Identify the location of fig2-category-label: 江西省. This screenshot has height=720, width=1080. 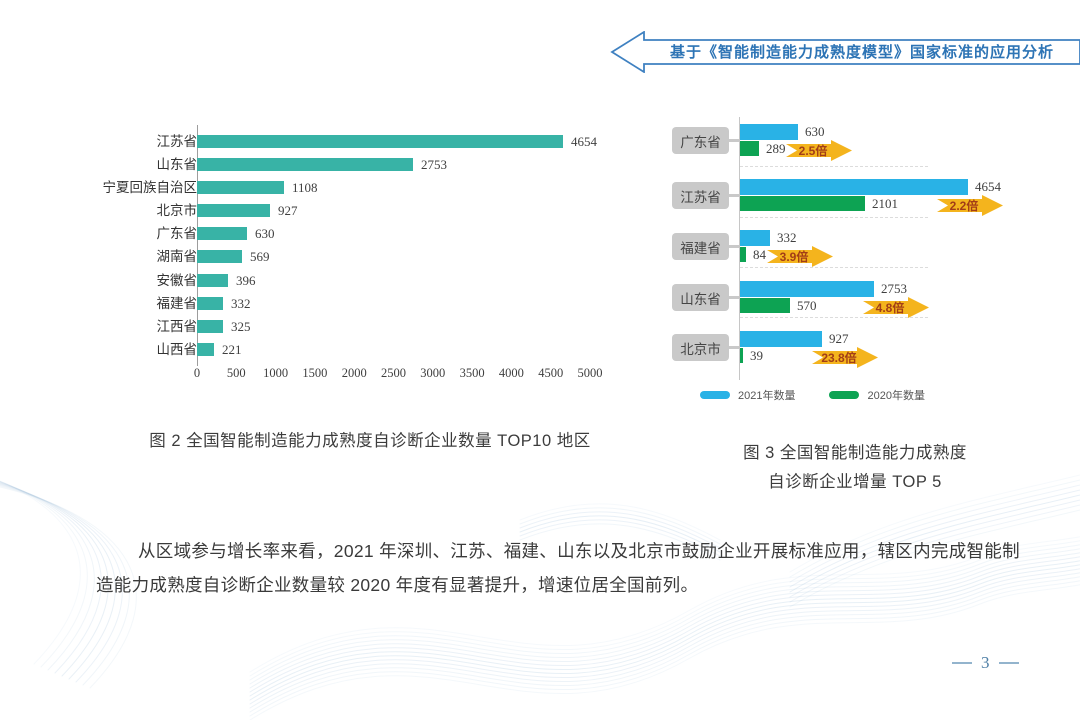
(177, 326).